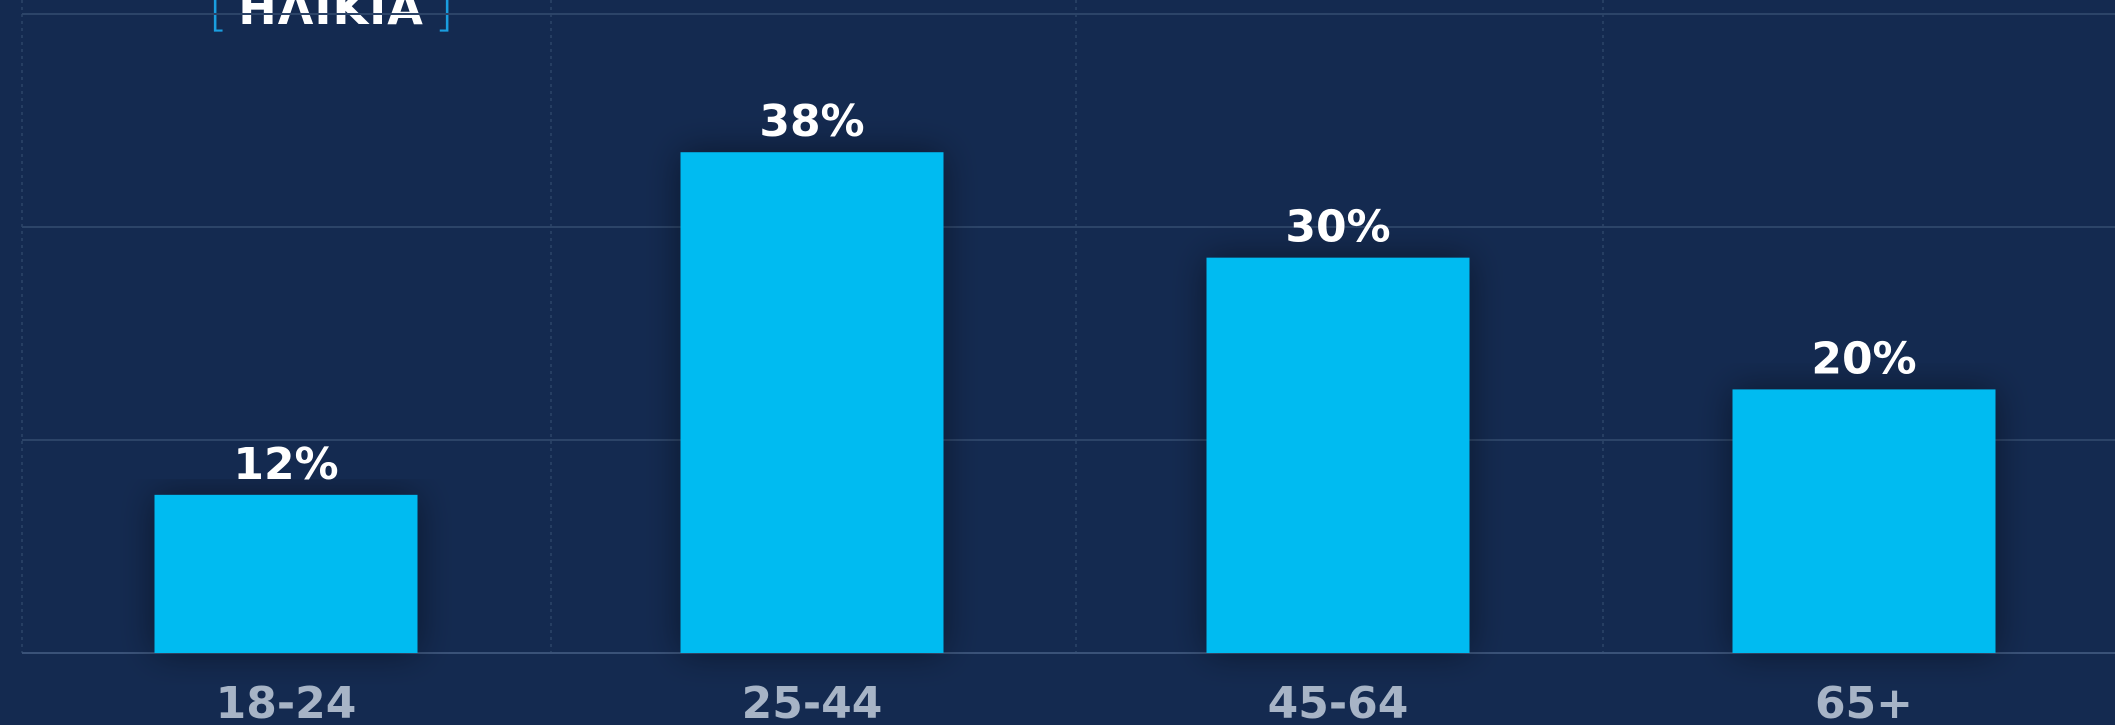 The height and width of the screenshot is (725, 2115). What do you see at coordinates (286, 701) in the screenshot?
I see `category-label: 18-24` at bounding box center [286, 701].